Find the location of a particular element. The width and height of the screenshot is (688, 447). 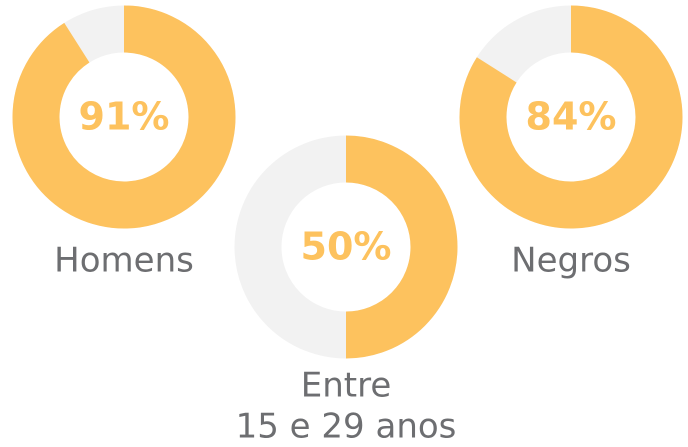

donut-label: Homens is located at coordinates (124, 261).